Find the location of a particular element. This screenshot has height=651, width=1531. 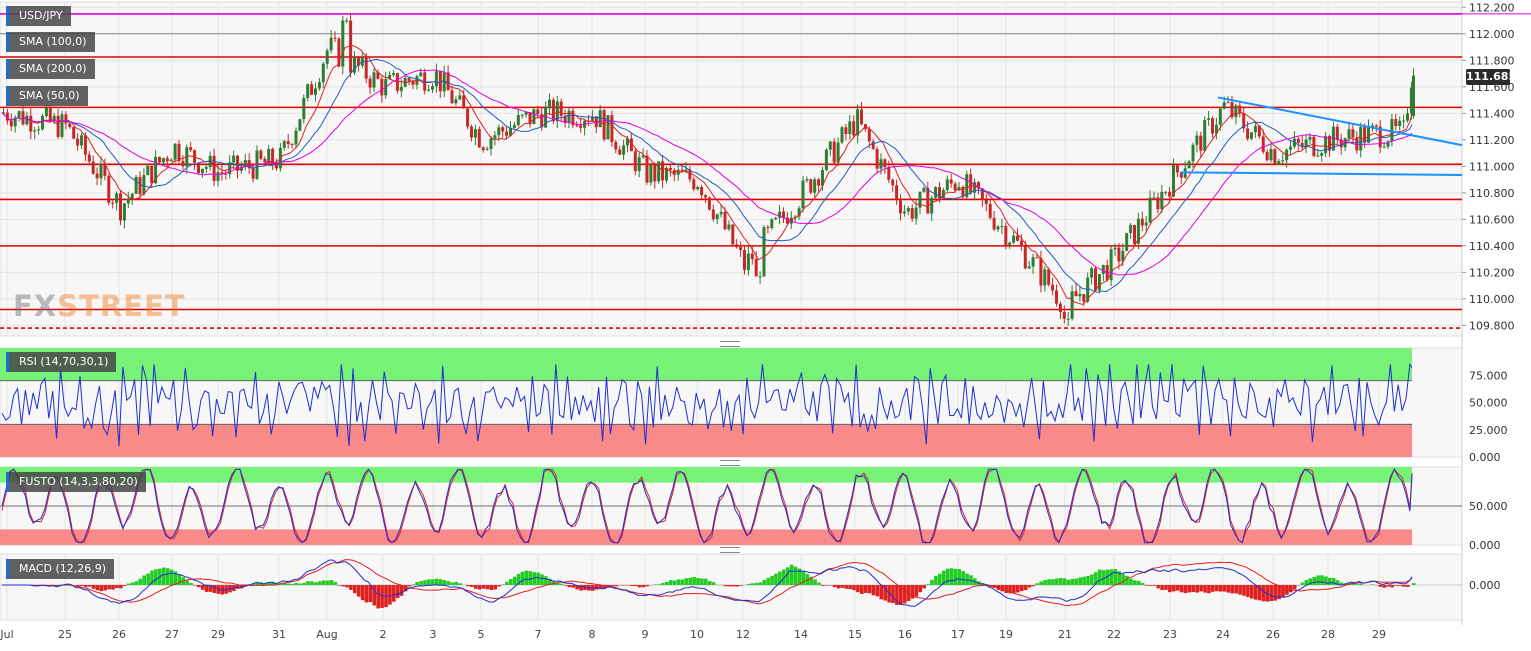

last-price-badge: 111.685 is located at coordinates (1488, 77).